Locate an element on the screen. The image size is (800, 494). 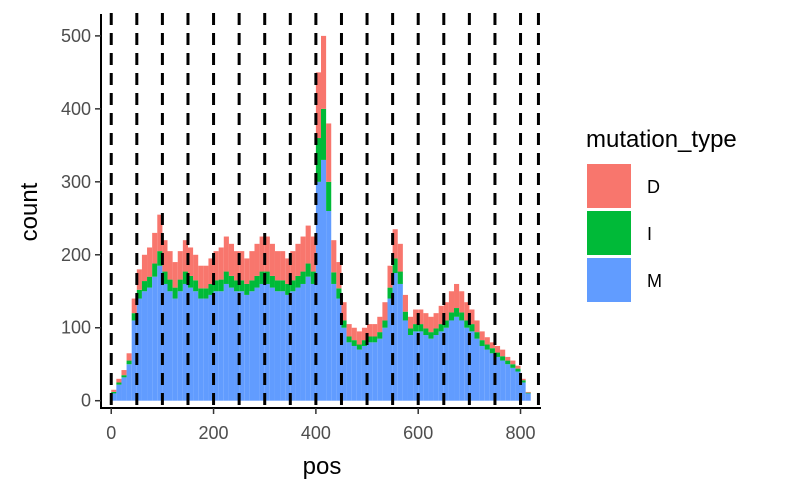
legend-key-I is located at coordinates (609, 233).